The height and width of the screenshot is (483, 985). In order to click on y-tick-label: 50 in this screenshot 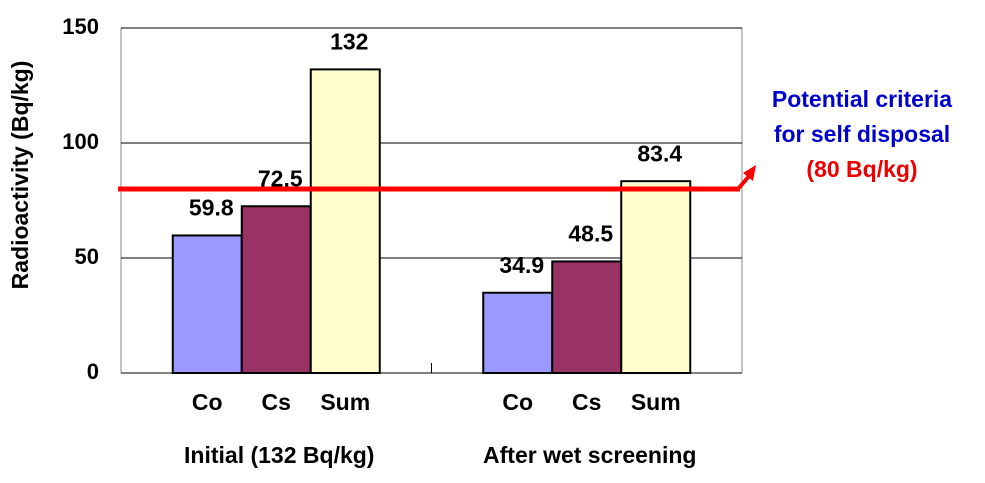, I will do `click(87, 256)`.